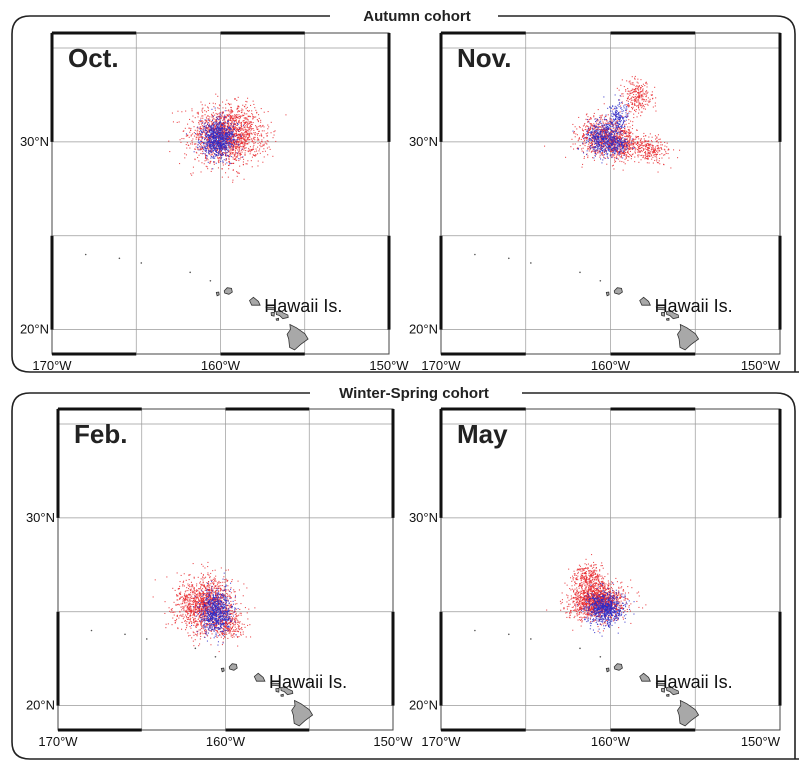  What do you see at coordinates (93, 58) in the screenshot?
I see `month-label: Oct.` at bounding box center [93, 58].